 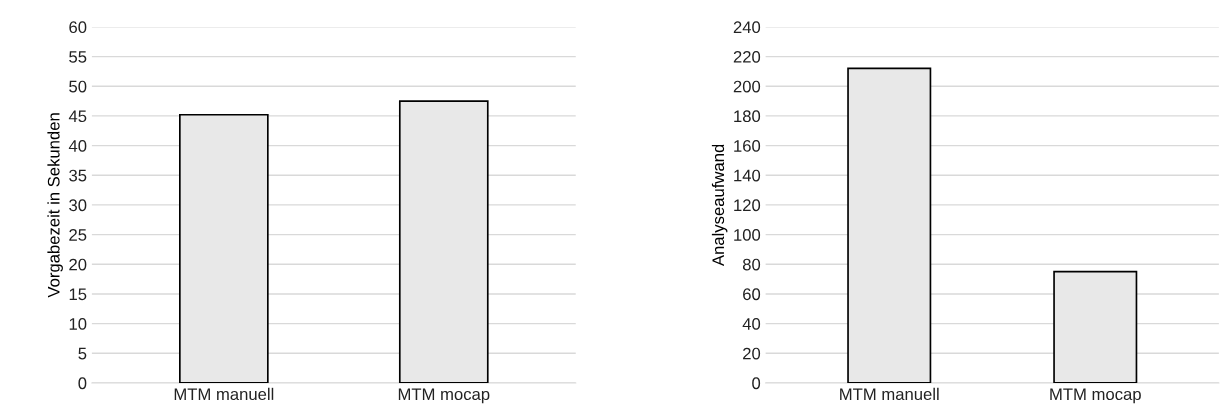 I want to click on y-axis-title: Analyseaufwand, so click(x=719, y=205).